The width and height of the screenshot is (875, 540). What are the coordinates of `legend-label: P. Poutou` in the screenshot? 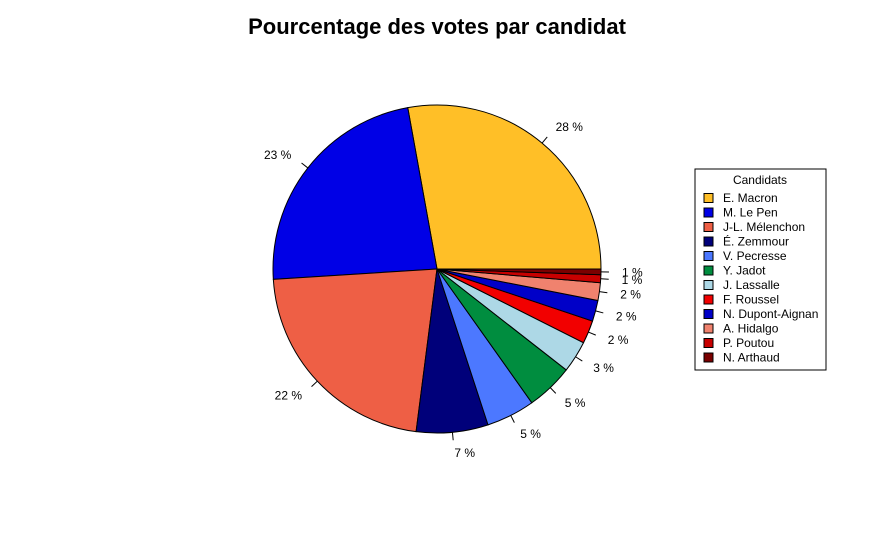 It's located at (748, 343).